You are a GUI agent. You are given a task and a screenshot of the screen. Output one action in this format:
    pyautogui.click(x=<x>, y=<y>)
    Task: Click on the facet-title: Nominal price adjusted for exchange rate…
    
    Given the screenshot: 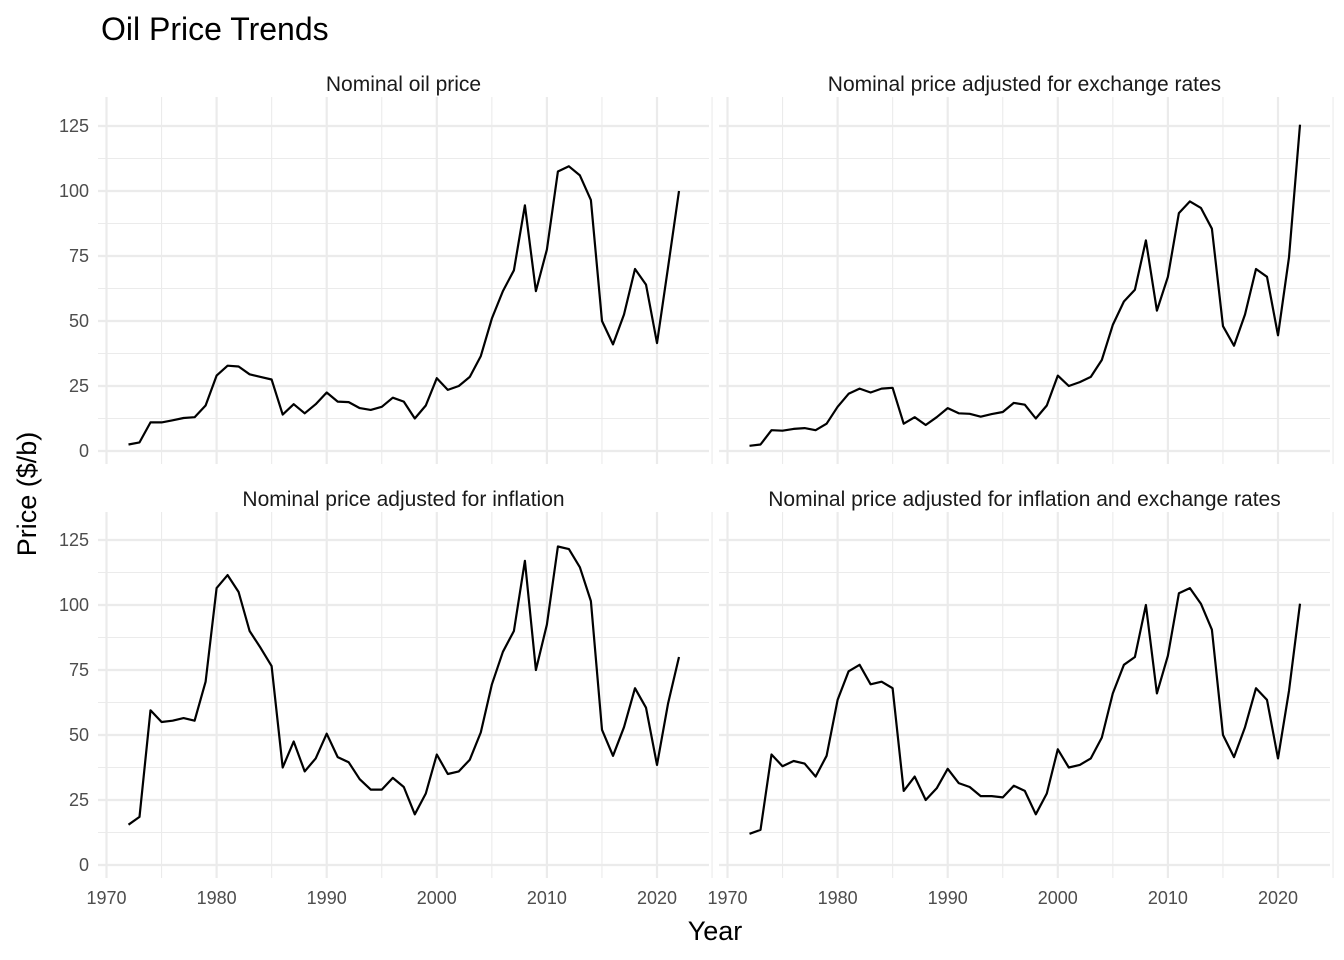 What is the action you would take?
    pyautogui.click(x=1024, y=84)
    